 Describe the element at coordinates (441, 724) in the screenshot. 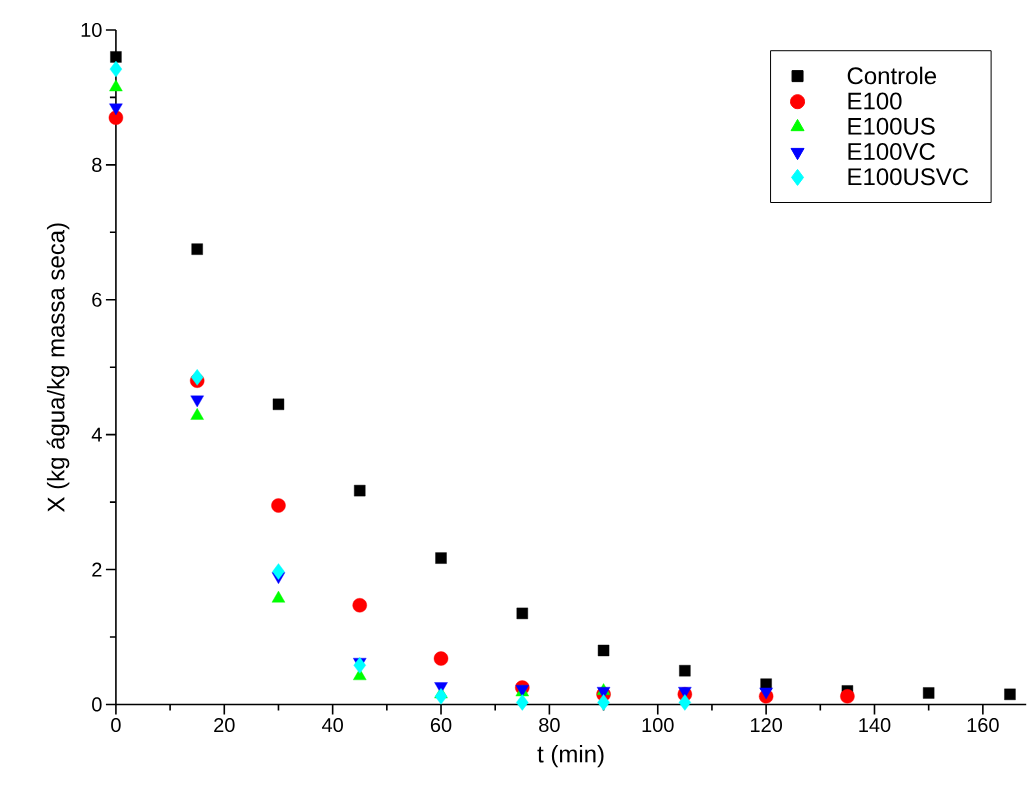

I see `x-tick-label: 60` at that location.